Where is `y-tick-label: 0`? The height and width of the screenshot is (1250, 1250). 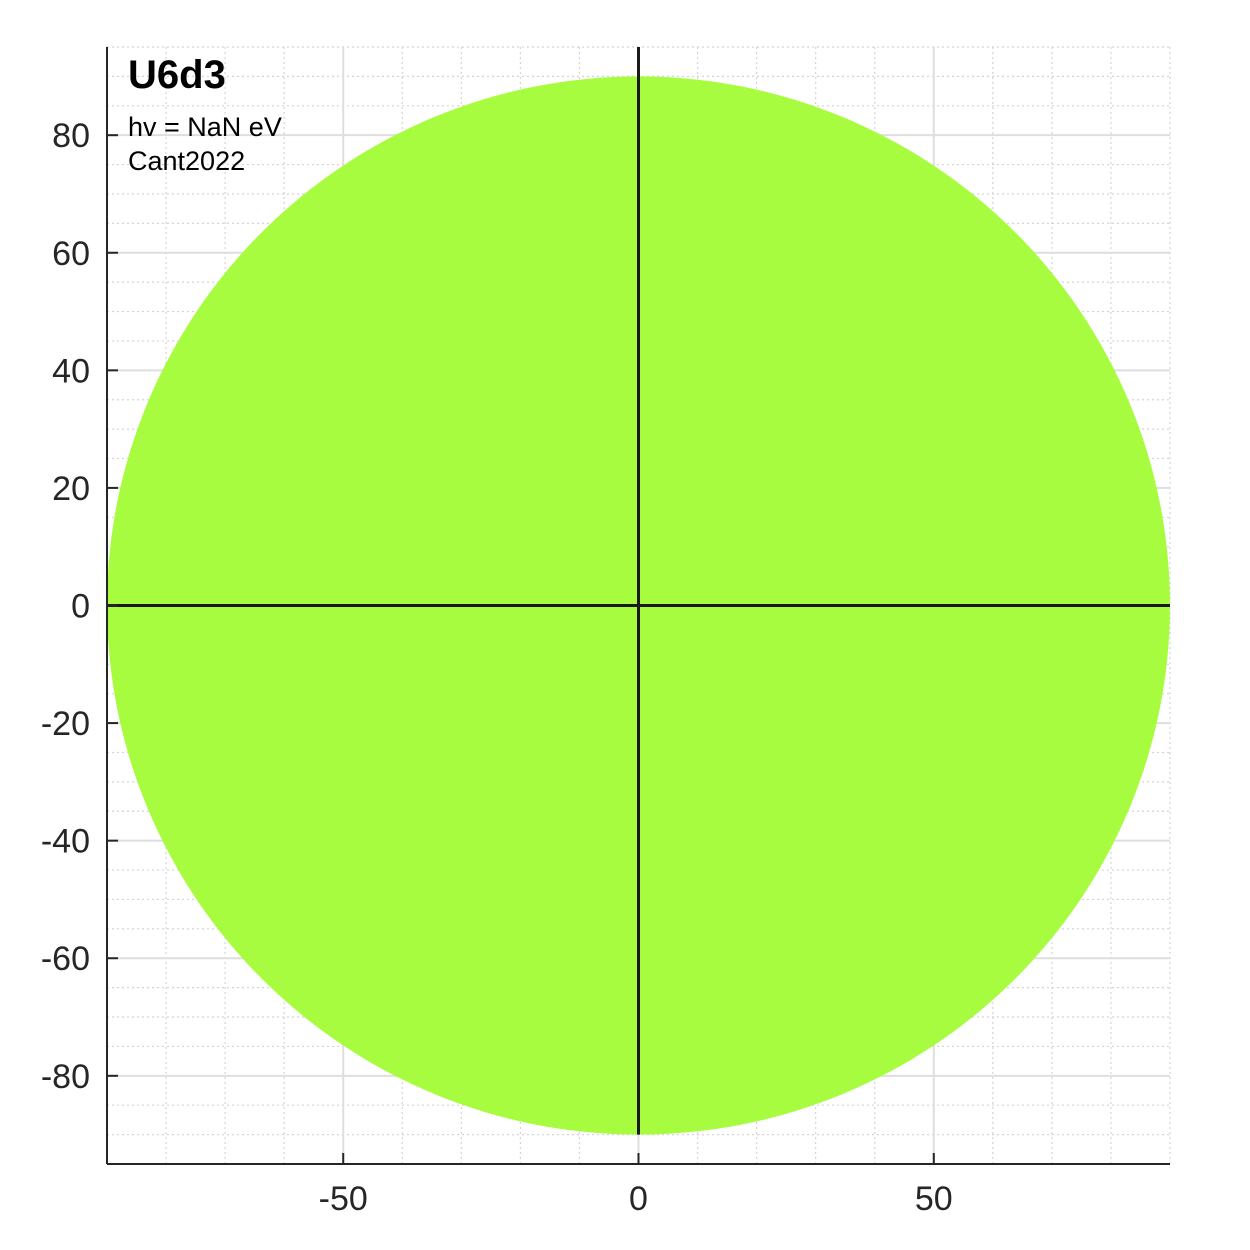 y-tick-label: 0 is located at coordinates (80, 607).